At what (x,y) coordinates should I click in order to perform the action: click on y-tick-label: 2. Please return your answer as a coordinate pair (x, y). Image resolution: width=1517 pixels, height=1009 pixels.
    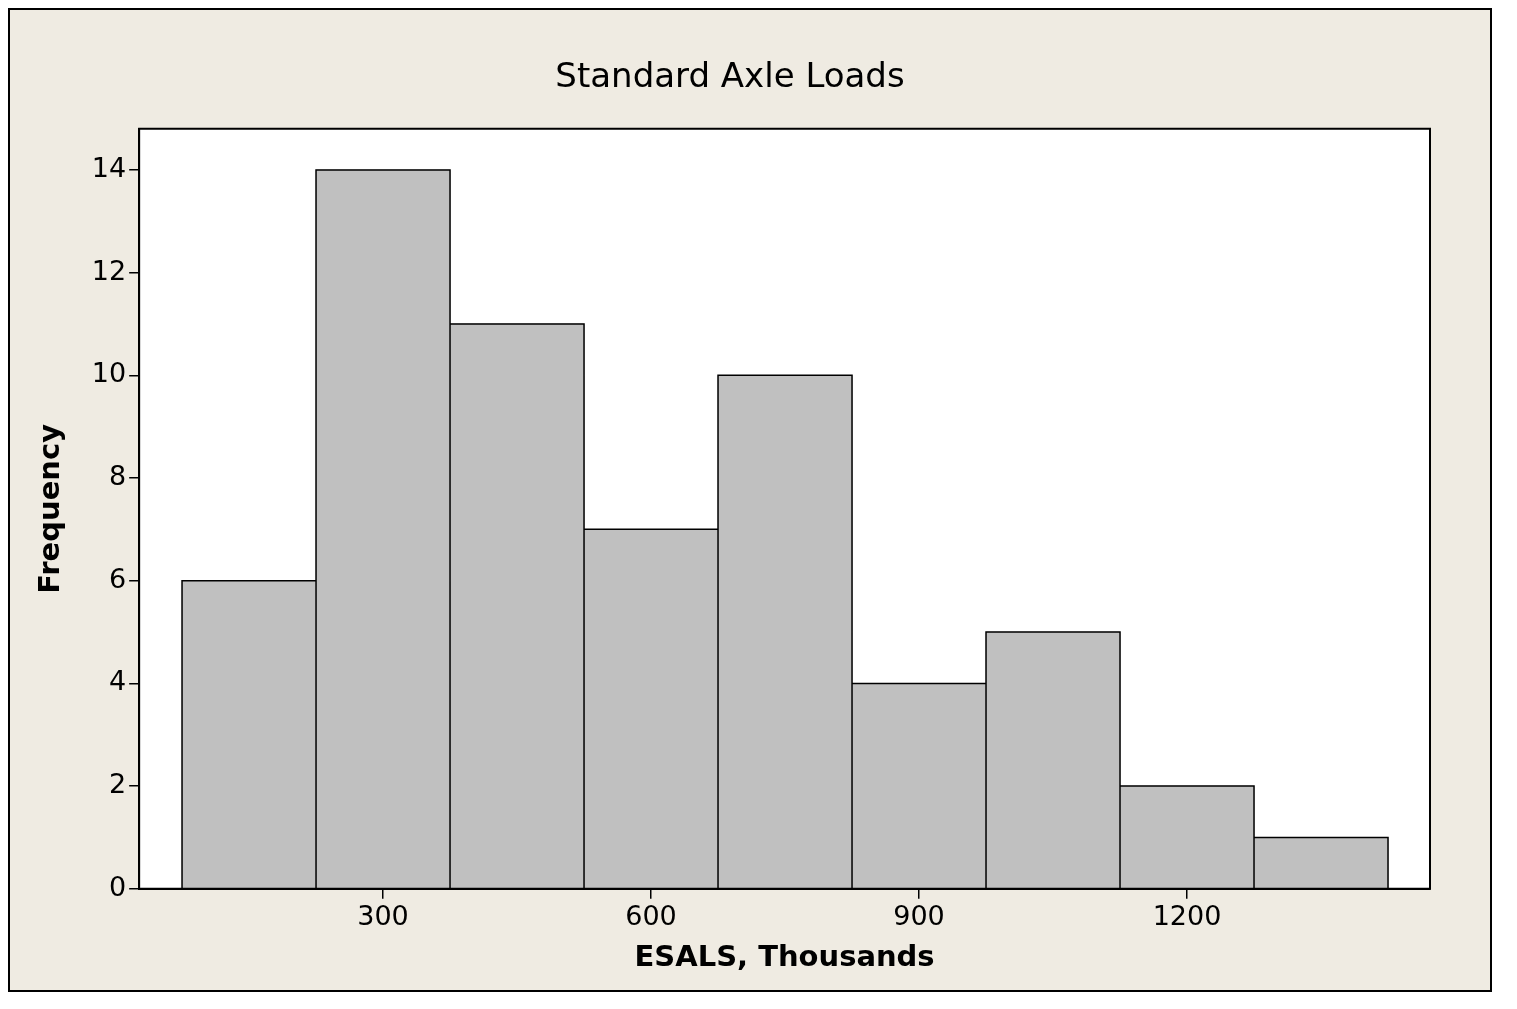
    Looking at the image, I should click on (117, 784).